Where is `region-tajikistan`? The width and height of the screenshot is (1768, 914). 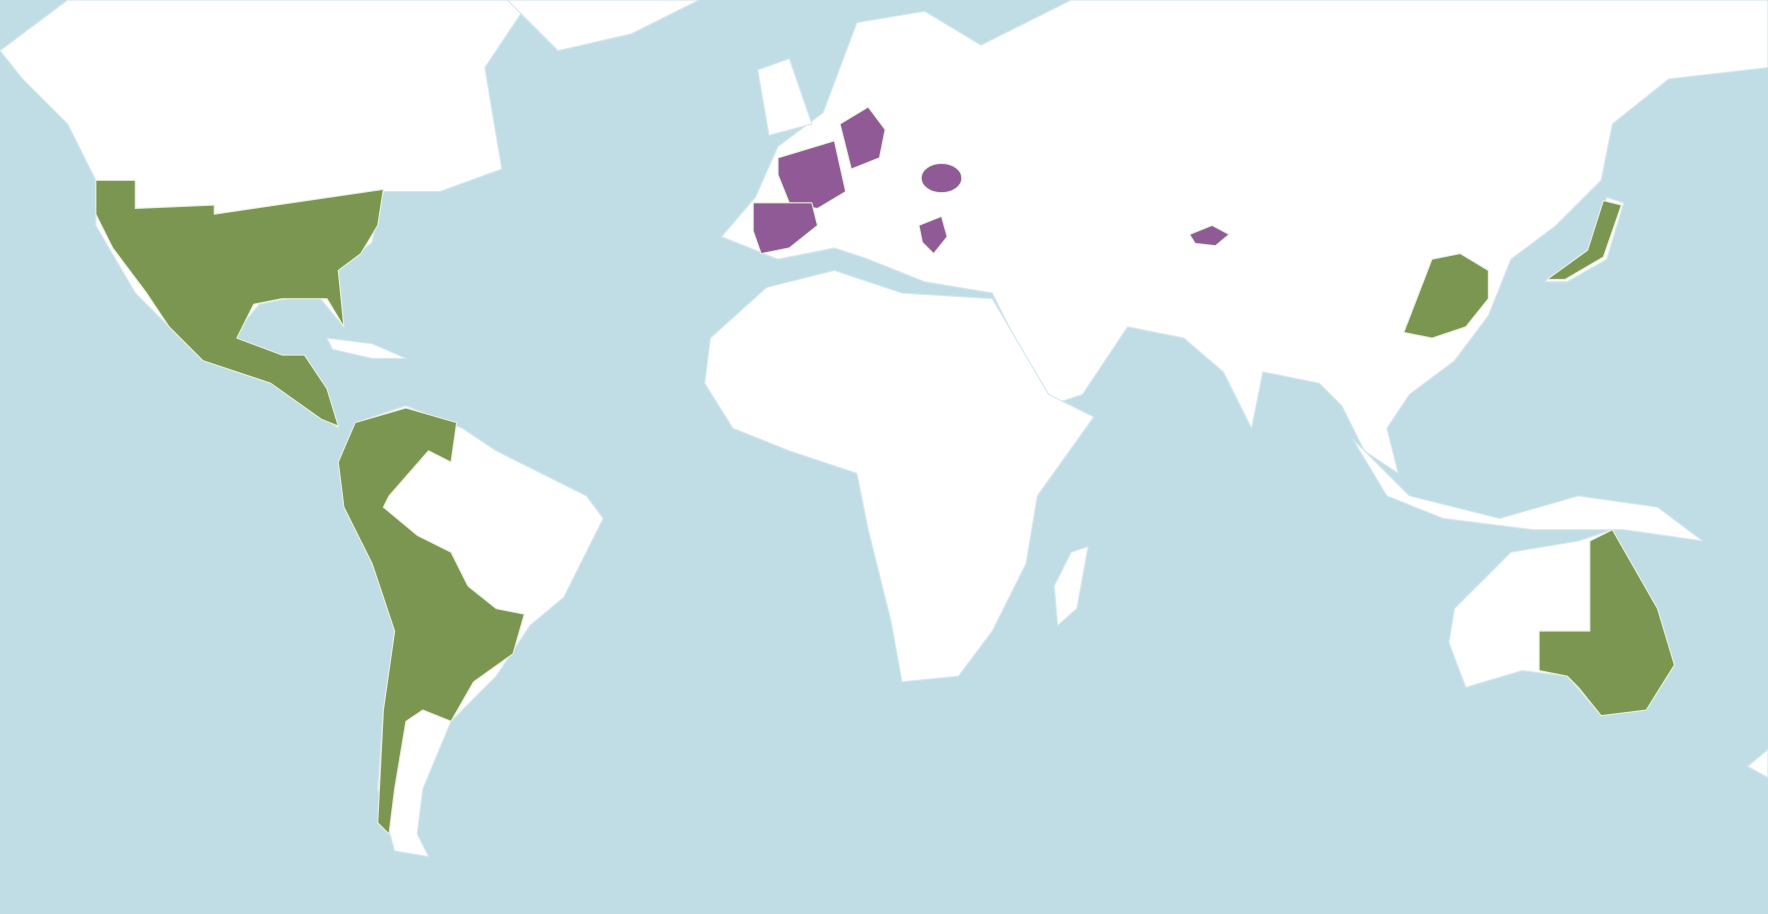 region-tajikistan is located at coordinates (1209, 235).